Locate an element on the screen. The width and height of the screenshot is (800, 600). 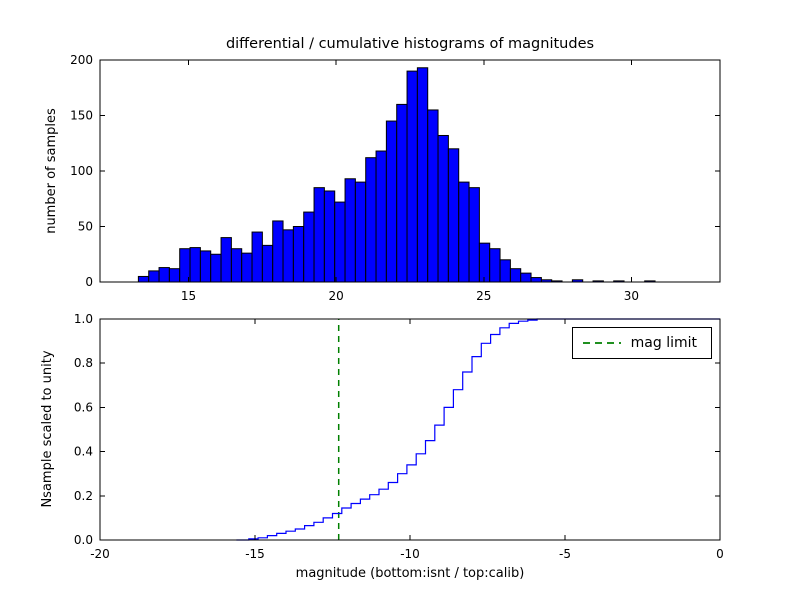
y-tick-label: 0.6 is located at coordinates (83, 407).